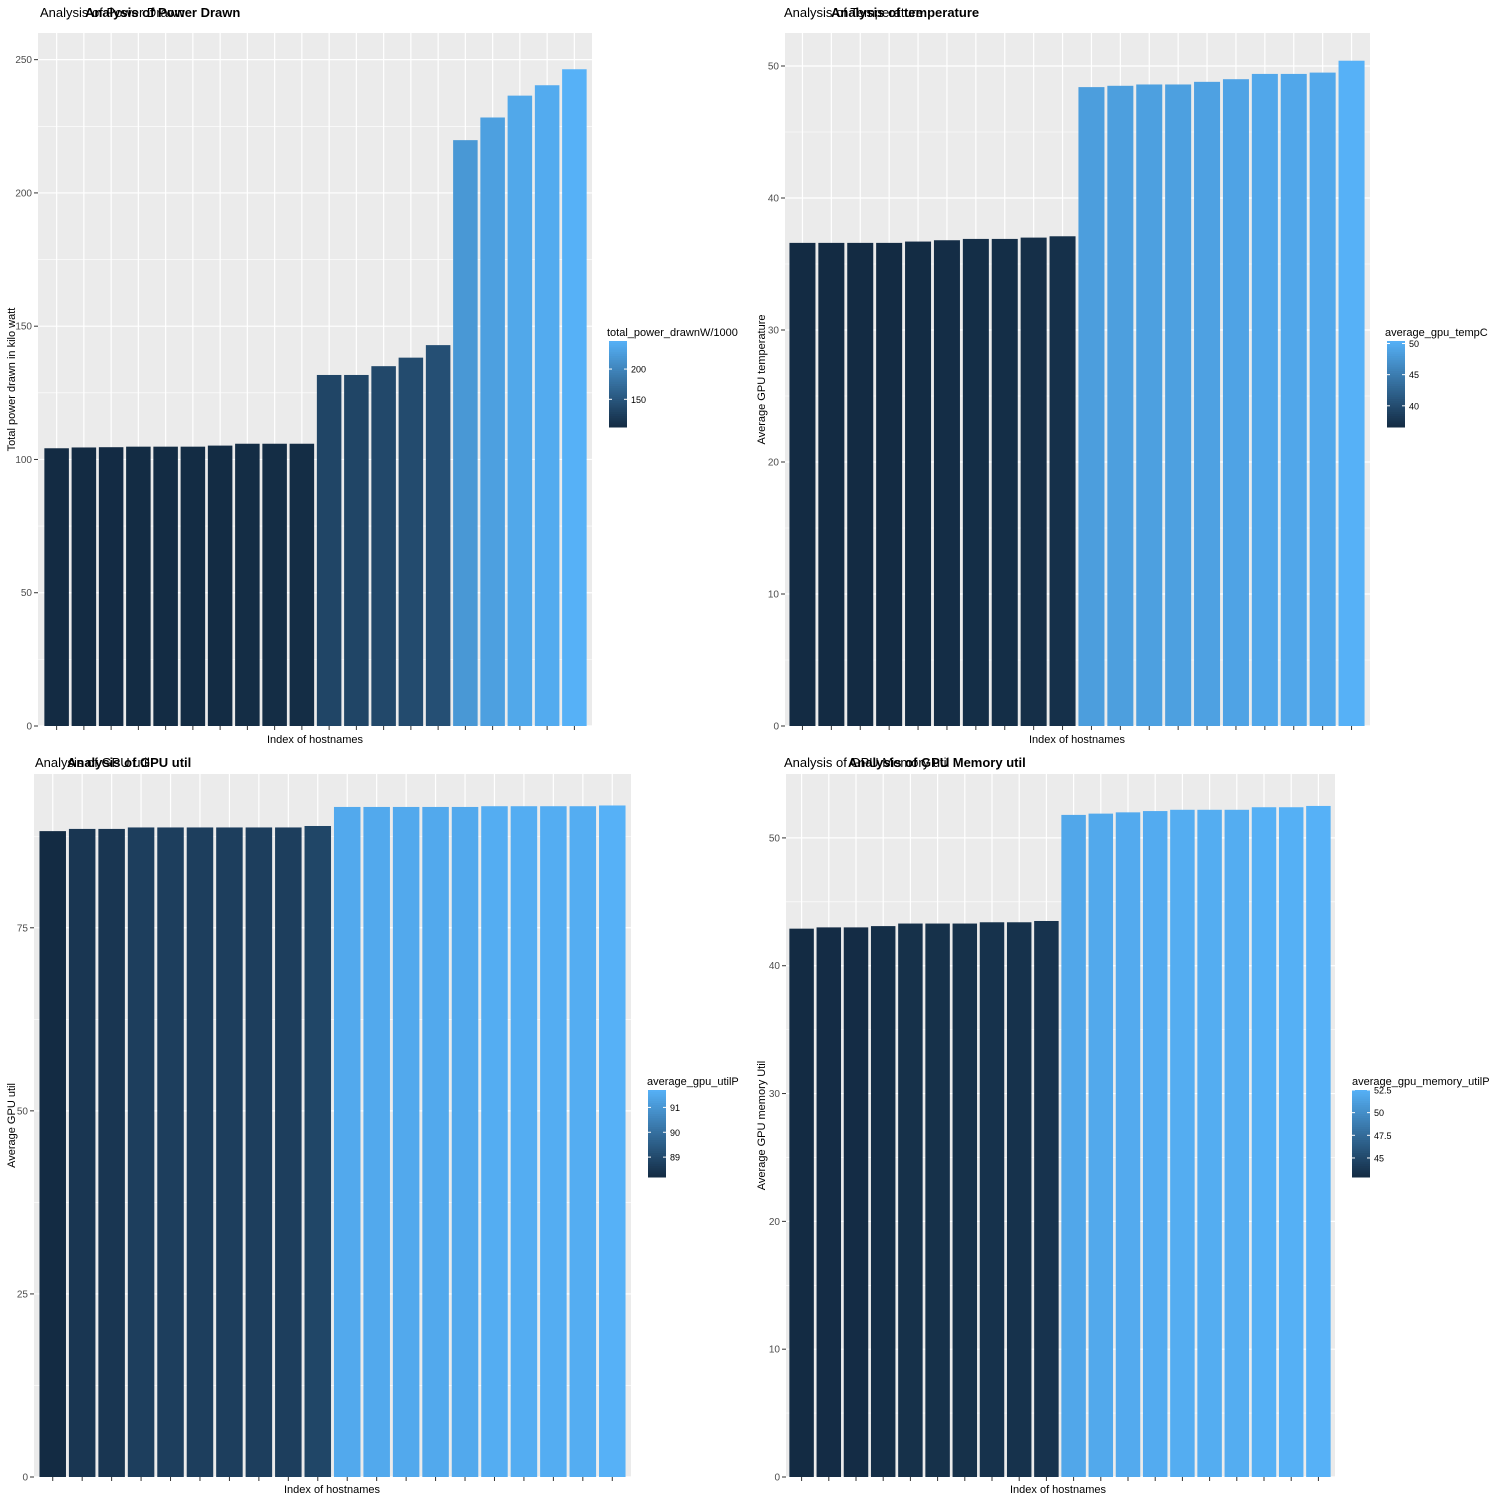  Describe the element at coordinates (1421, 1082) in the screenshot. I see `legend-title: average_gpu_memory_utilP` at that location.